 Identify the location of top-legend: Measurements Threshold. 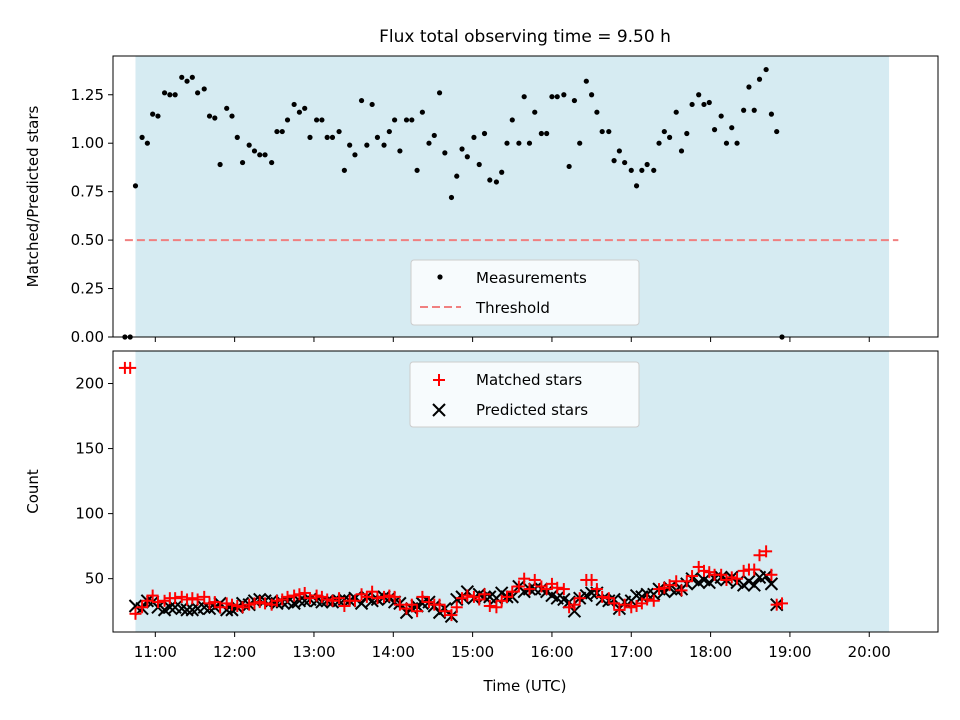
(525, 292).